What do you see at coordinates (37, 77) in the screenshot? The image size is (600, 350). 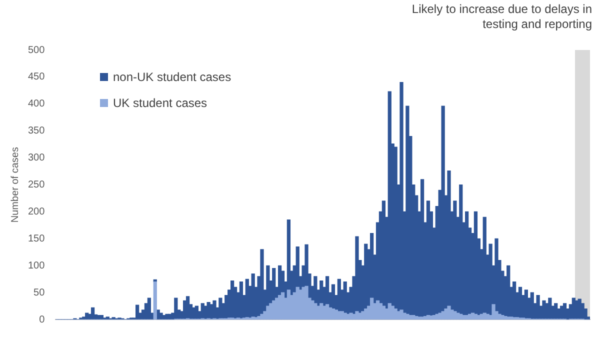 I see `y-tick-label: 450` at bounding box center [37, 77].